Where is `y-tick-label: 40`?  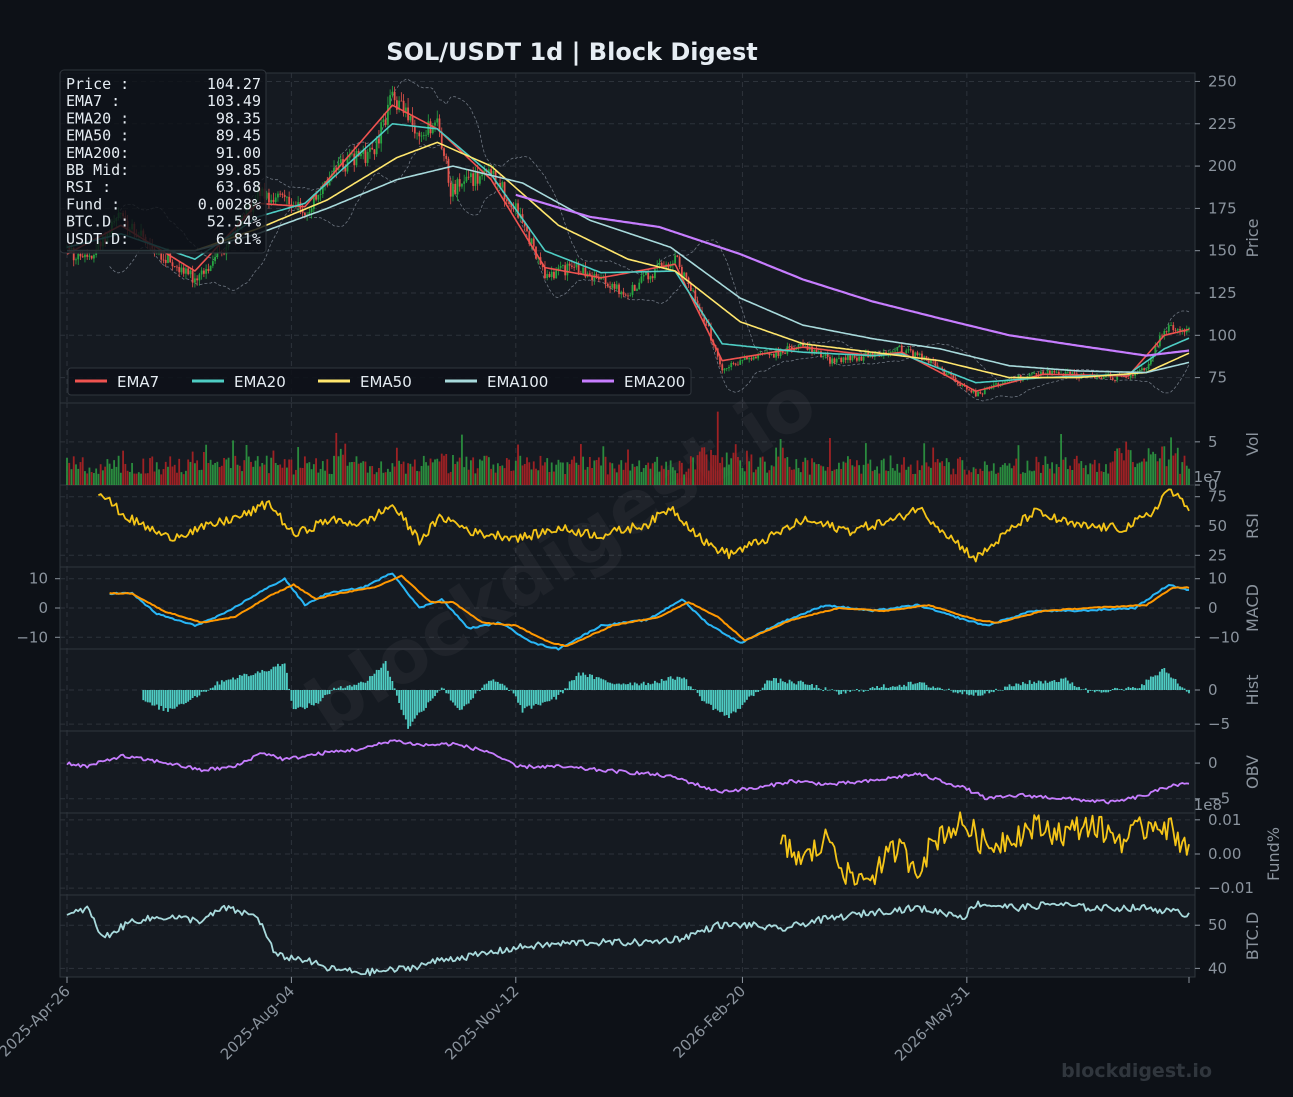 y-tick-label: 40 is located at coordinates (1217, 968).